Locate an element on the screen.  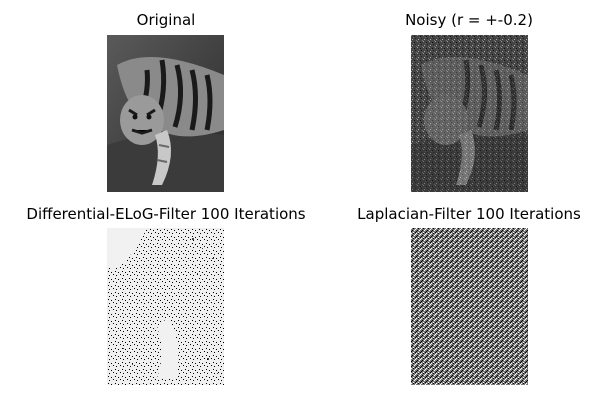
noisy-tiger-image is located at coordinates (469, 113).